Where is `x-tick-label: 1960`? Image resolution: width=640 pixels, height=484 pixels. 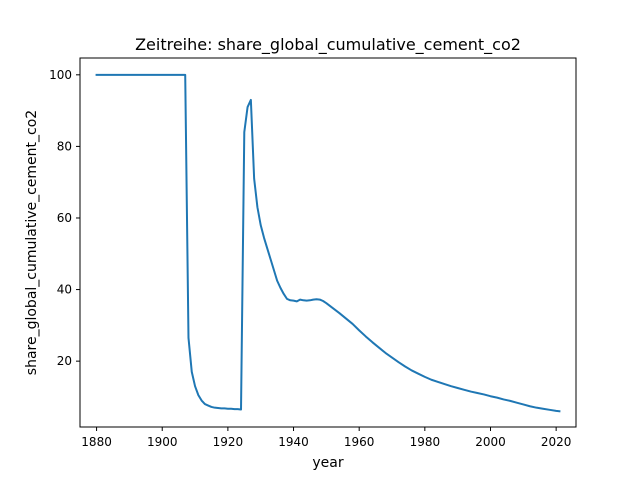 x-tick-label: 1960 is located at coordinates (359, 442).